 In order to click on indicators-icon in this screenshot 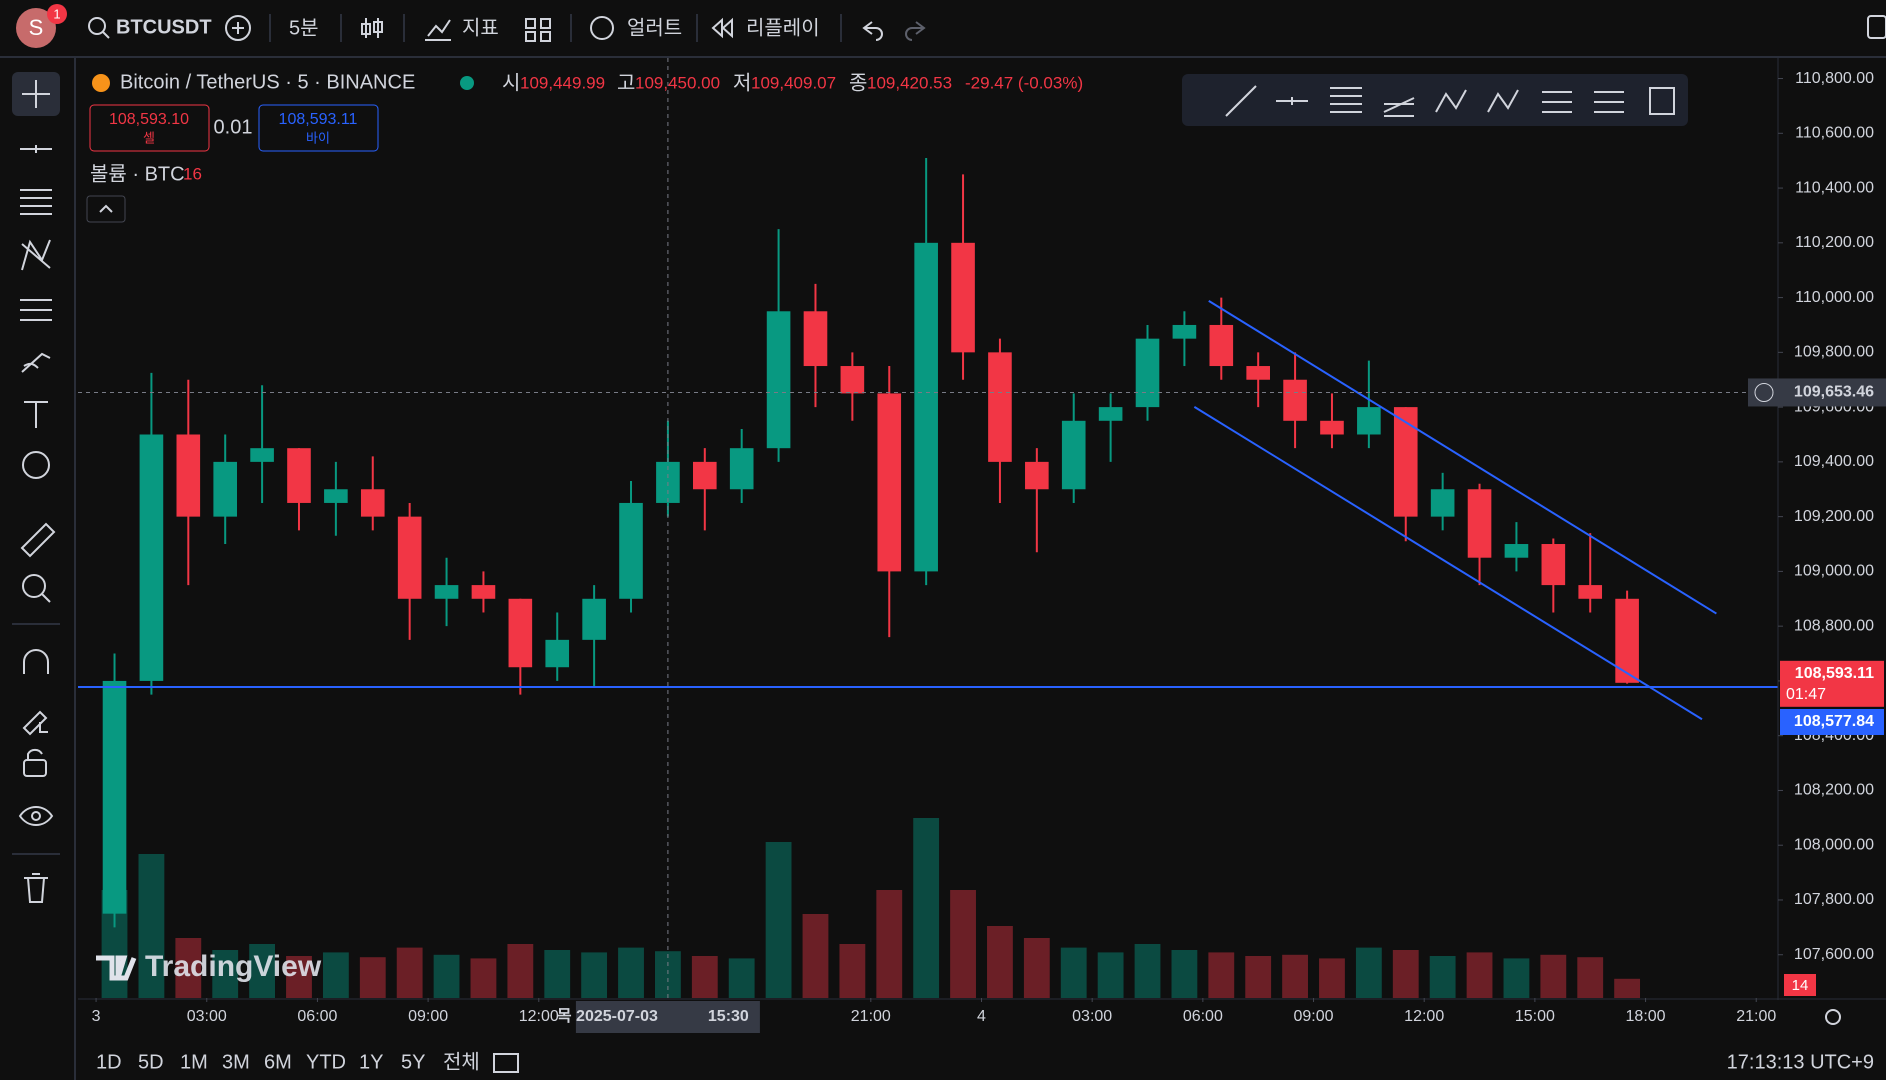, I will do `click(438, 30)`.